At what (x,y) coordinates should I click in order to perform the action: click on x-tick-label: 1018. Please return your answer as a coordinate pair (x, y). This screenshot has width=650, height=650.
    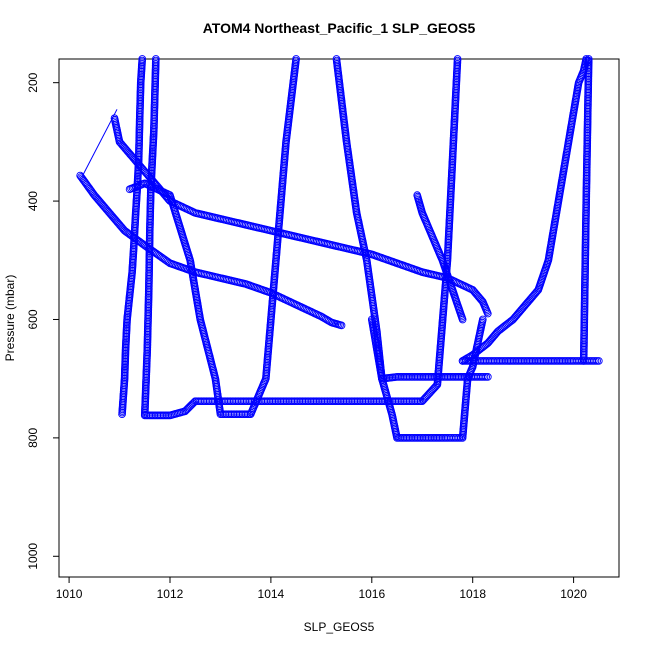
    Looking at the image, I should click on (472, 594).